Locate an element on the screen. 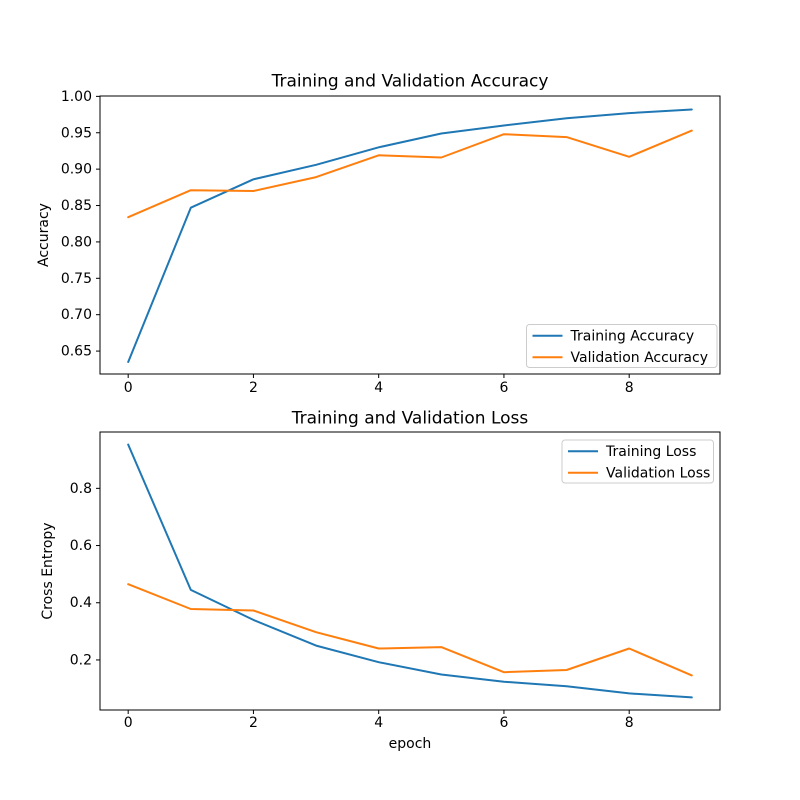 The height and width of the screenshot is (800, 800). y-tick-label: 0.65 is located at coordinates (76, 352).